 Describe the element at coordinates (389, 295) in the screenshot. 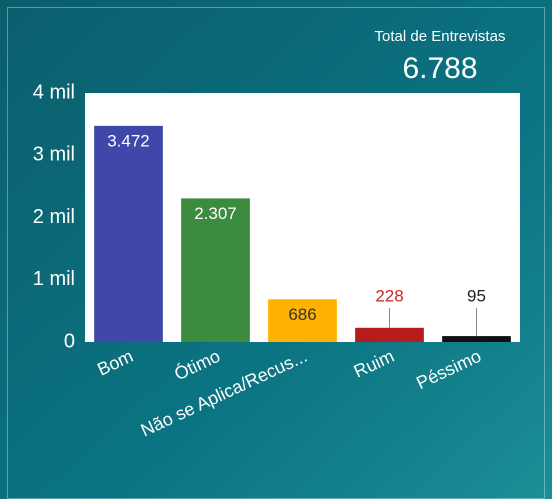

I see `value-label: 228` at that location.